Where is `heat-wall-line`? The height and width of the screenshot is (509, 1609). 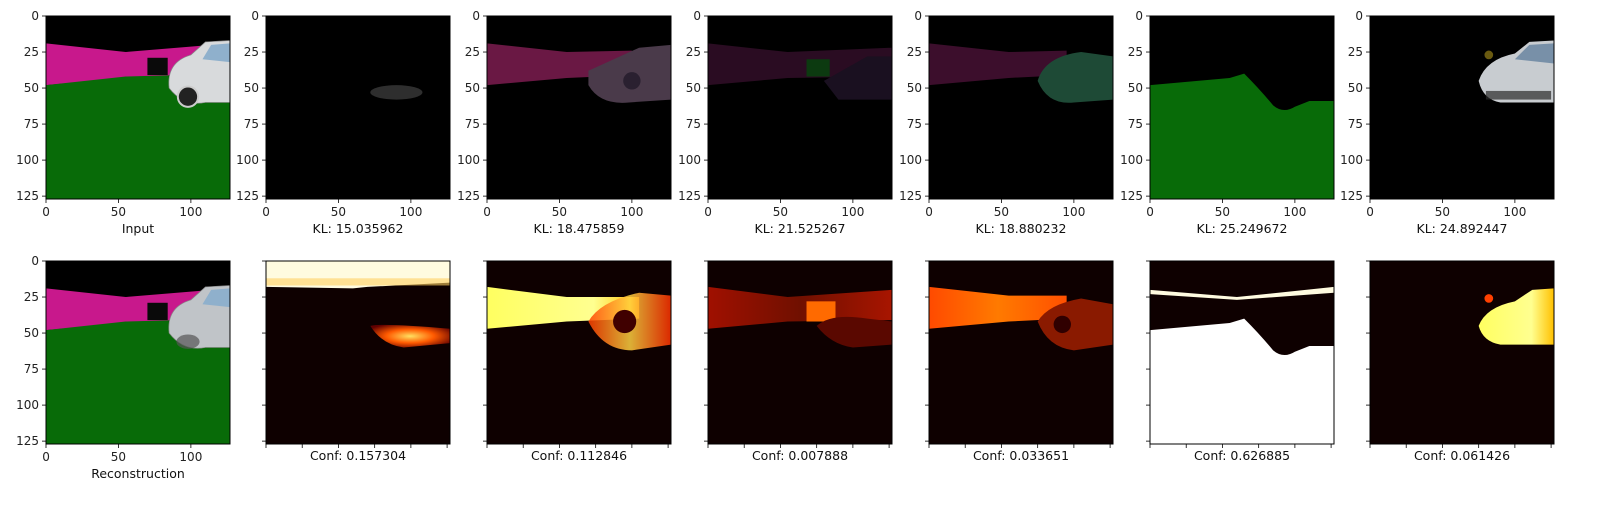
heat-wall-line is located at coordinates (1242, 293).